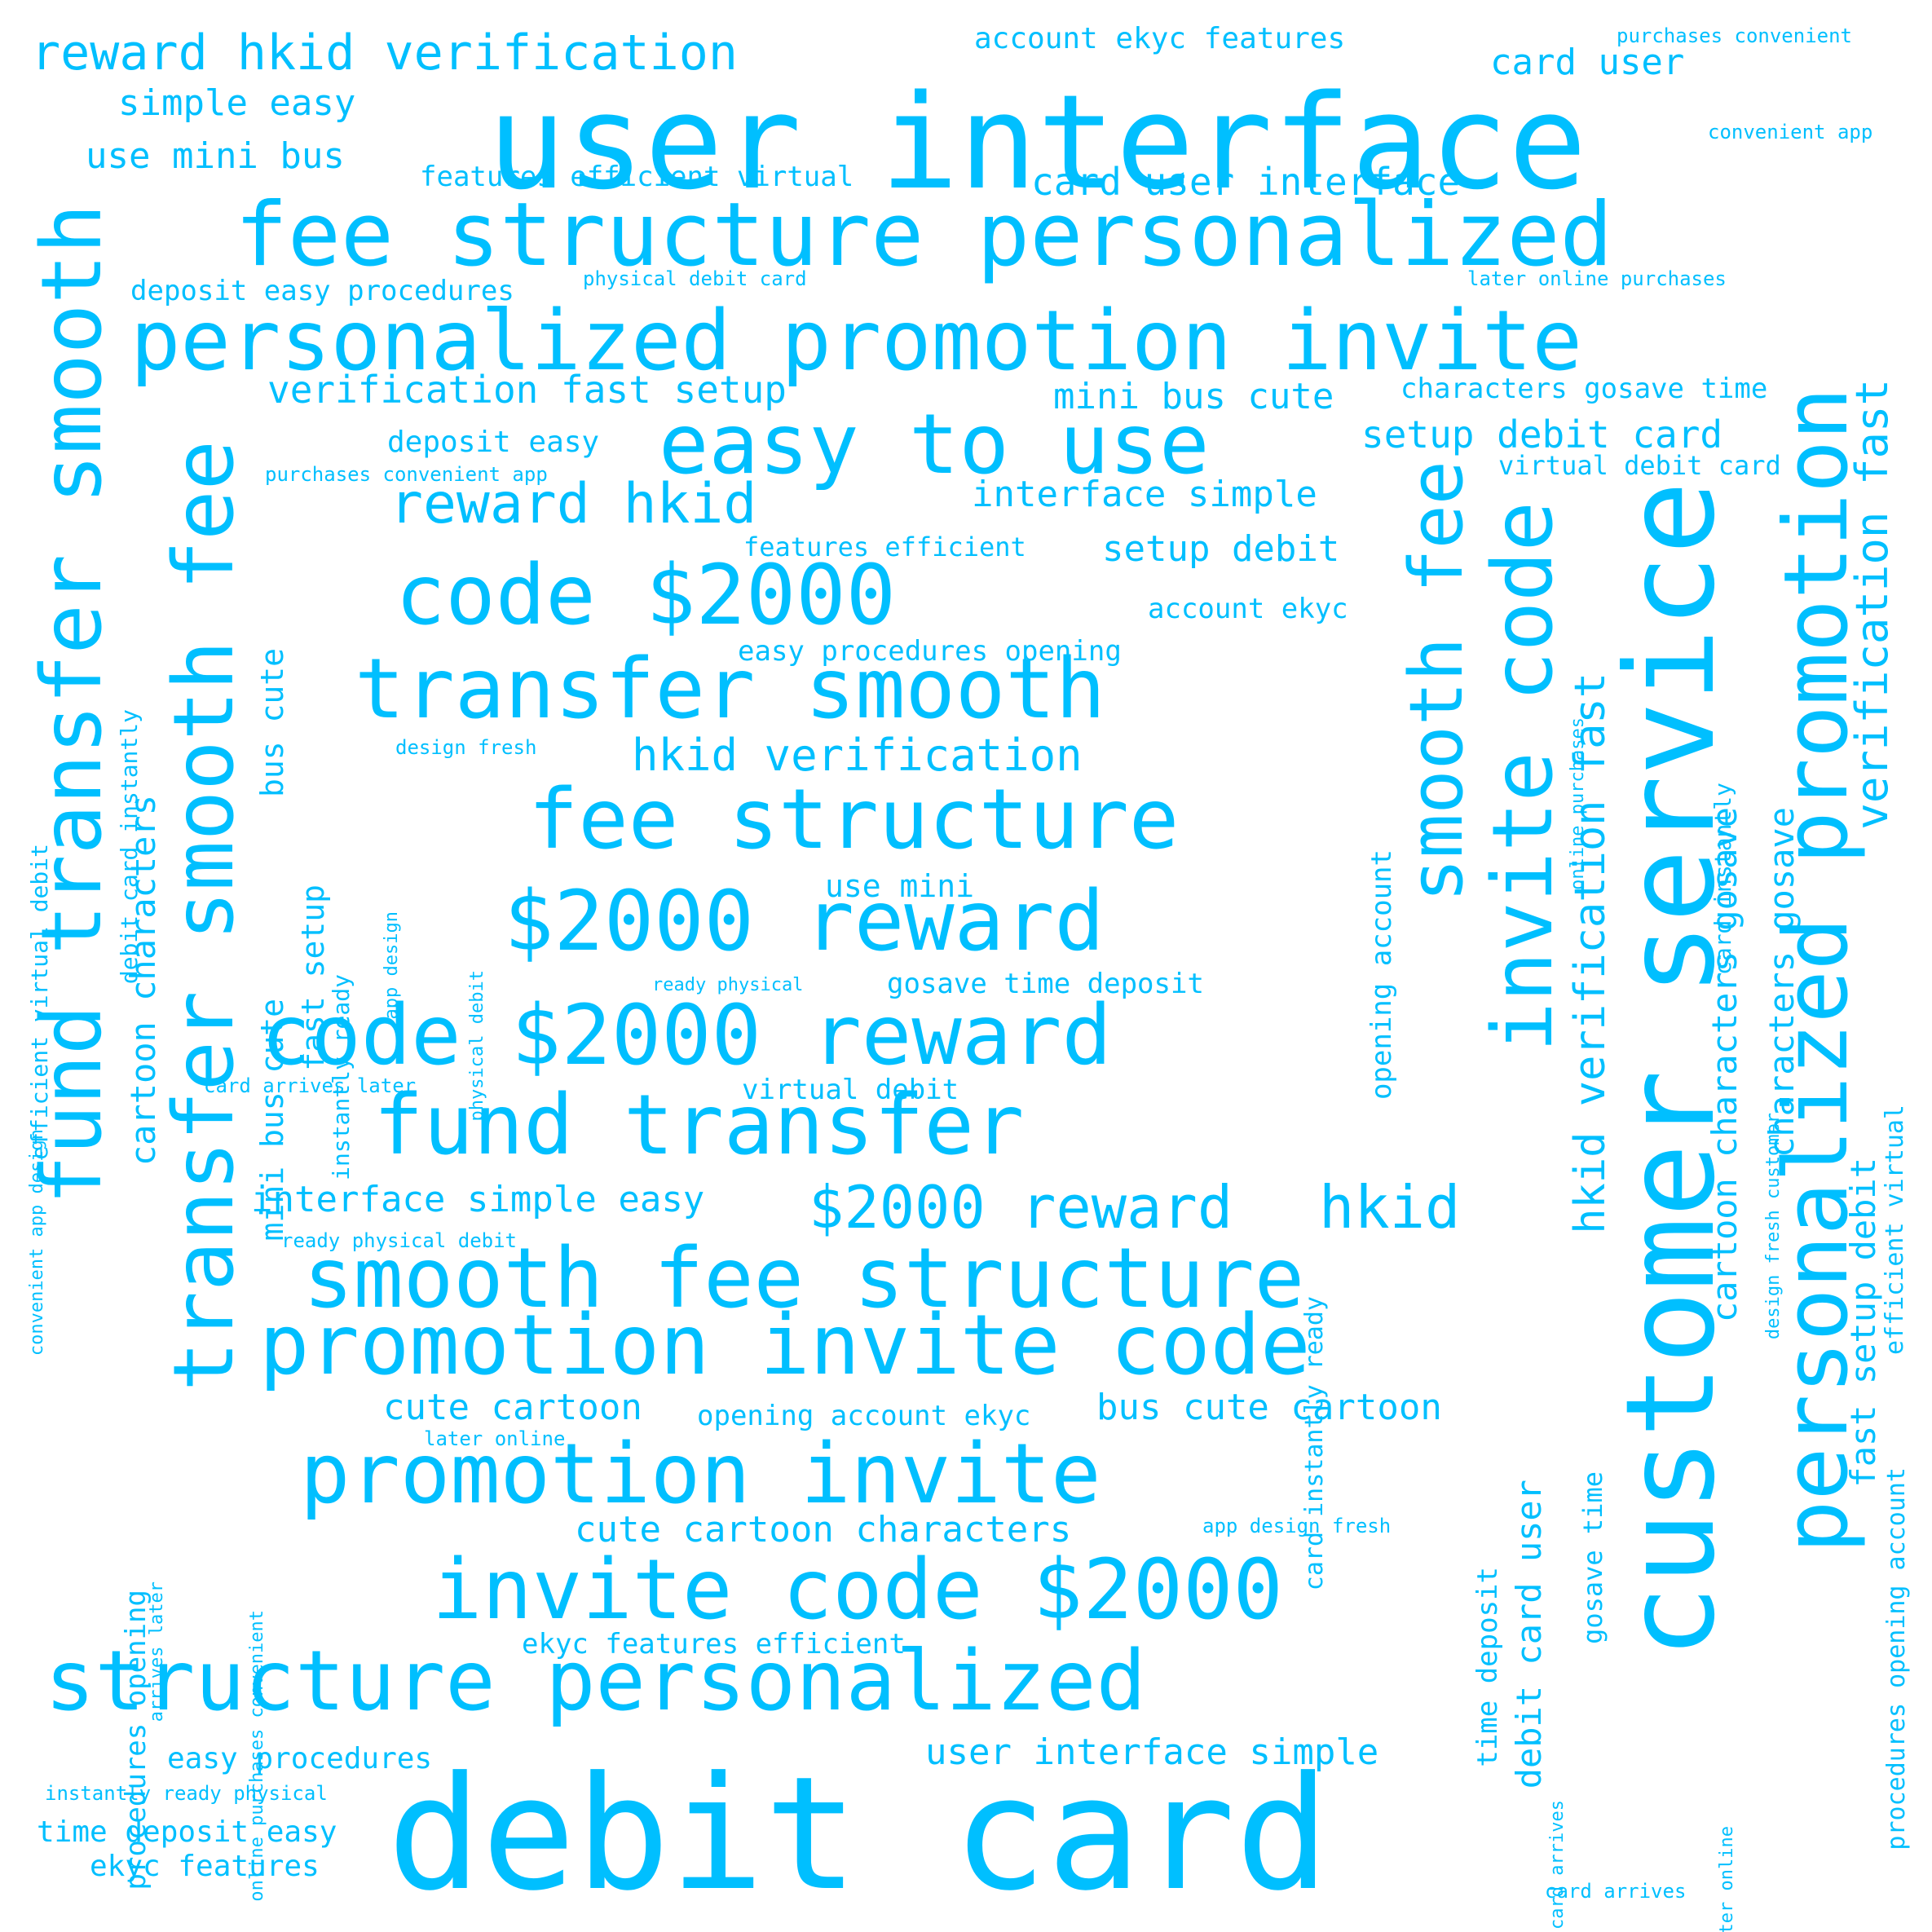  What do you see at coordinates (884, 547) in the screenshot?
I see `word-features-efficient: features efficient` at bounding box center [884, 547].